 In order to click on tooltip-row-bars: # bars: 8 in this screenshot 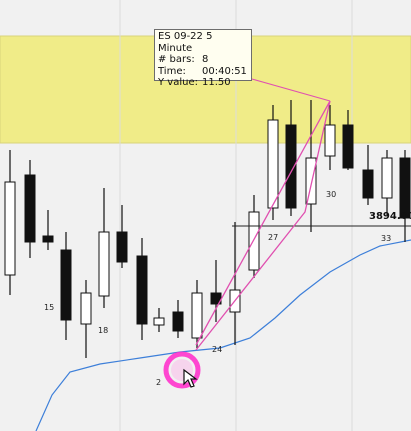, I will do `click(203, 60)`.